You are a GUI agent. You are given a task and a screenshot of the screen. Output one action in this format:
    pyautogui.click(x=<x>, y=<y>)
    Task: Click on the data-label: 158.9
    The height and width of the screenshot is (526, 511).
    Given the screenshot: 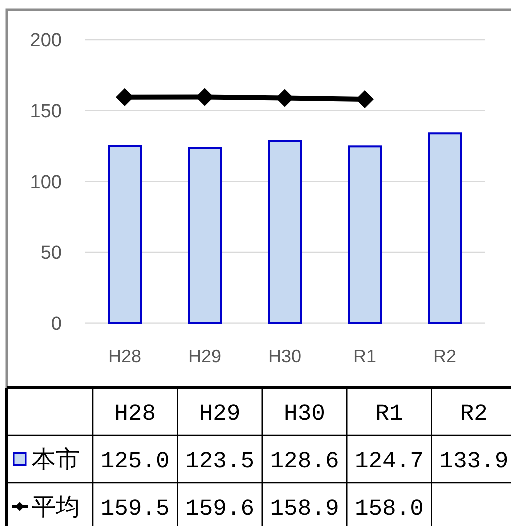 What is the action you would take?
    pyautogui.click(x=305, y=509)
    